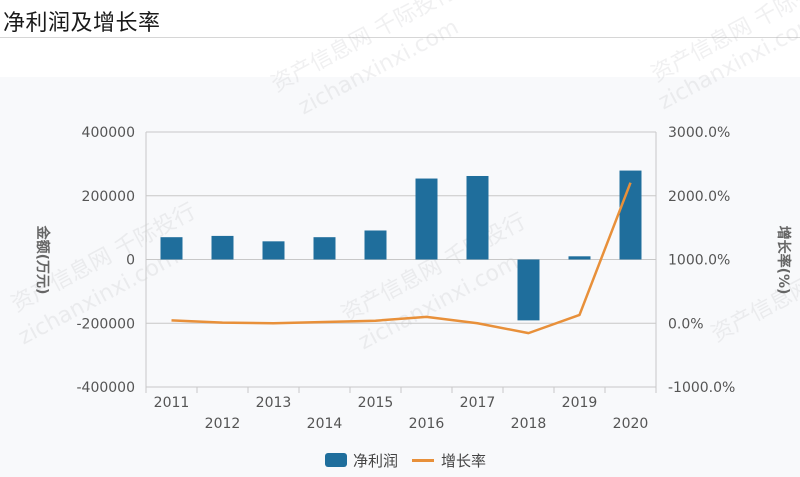 This screenshot has height=477, width=800. I want to click on x-axis-tick: 2011, so click(172, 403).